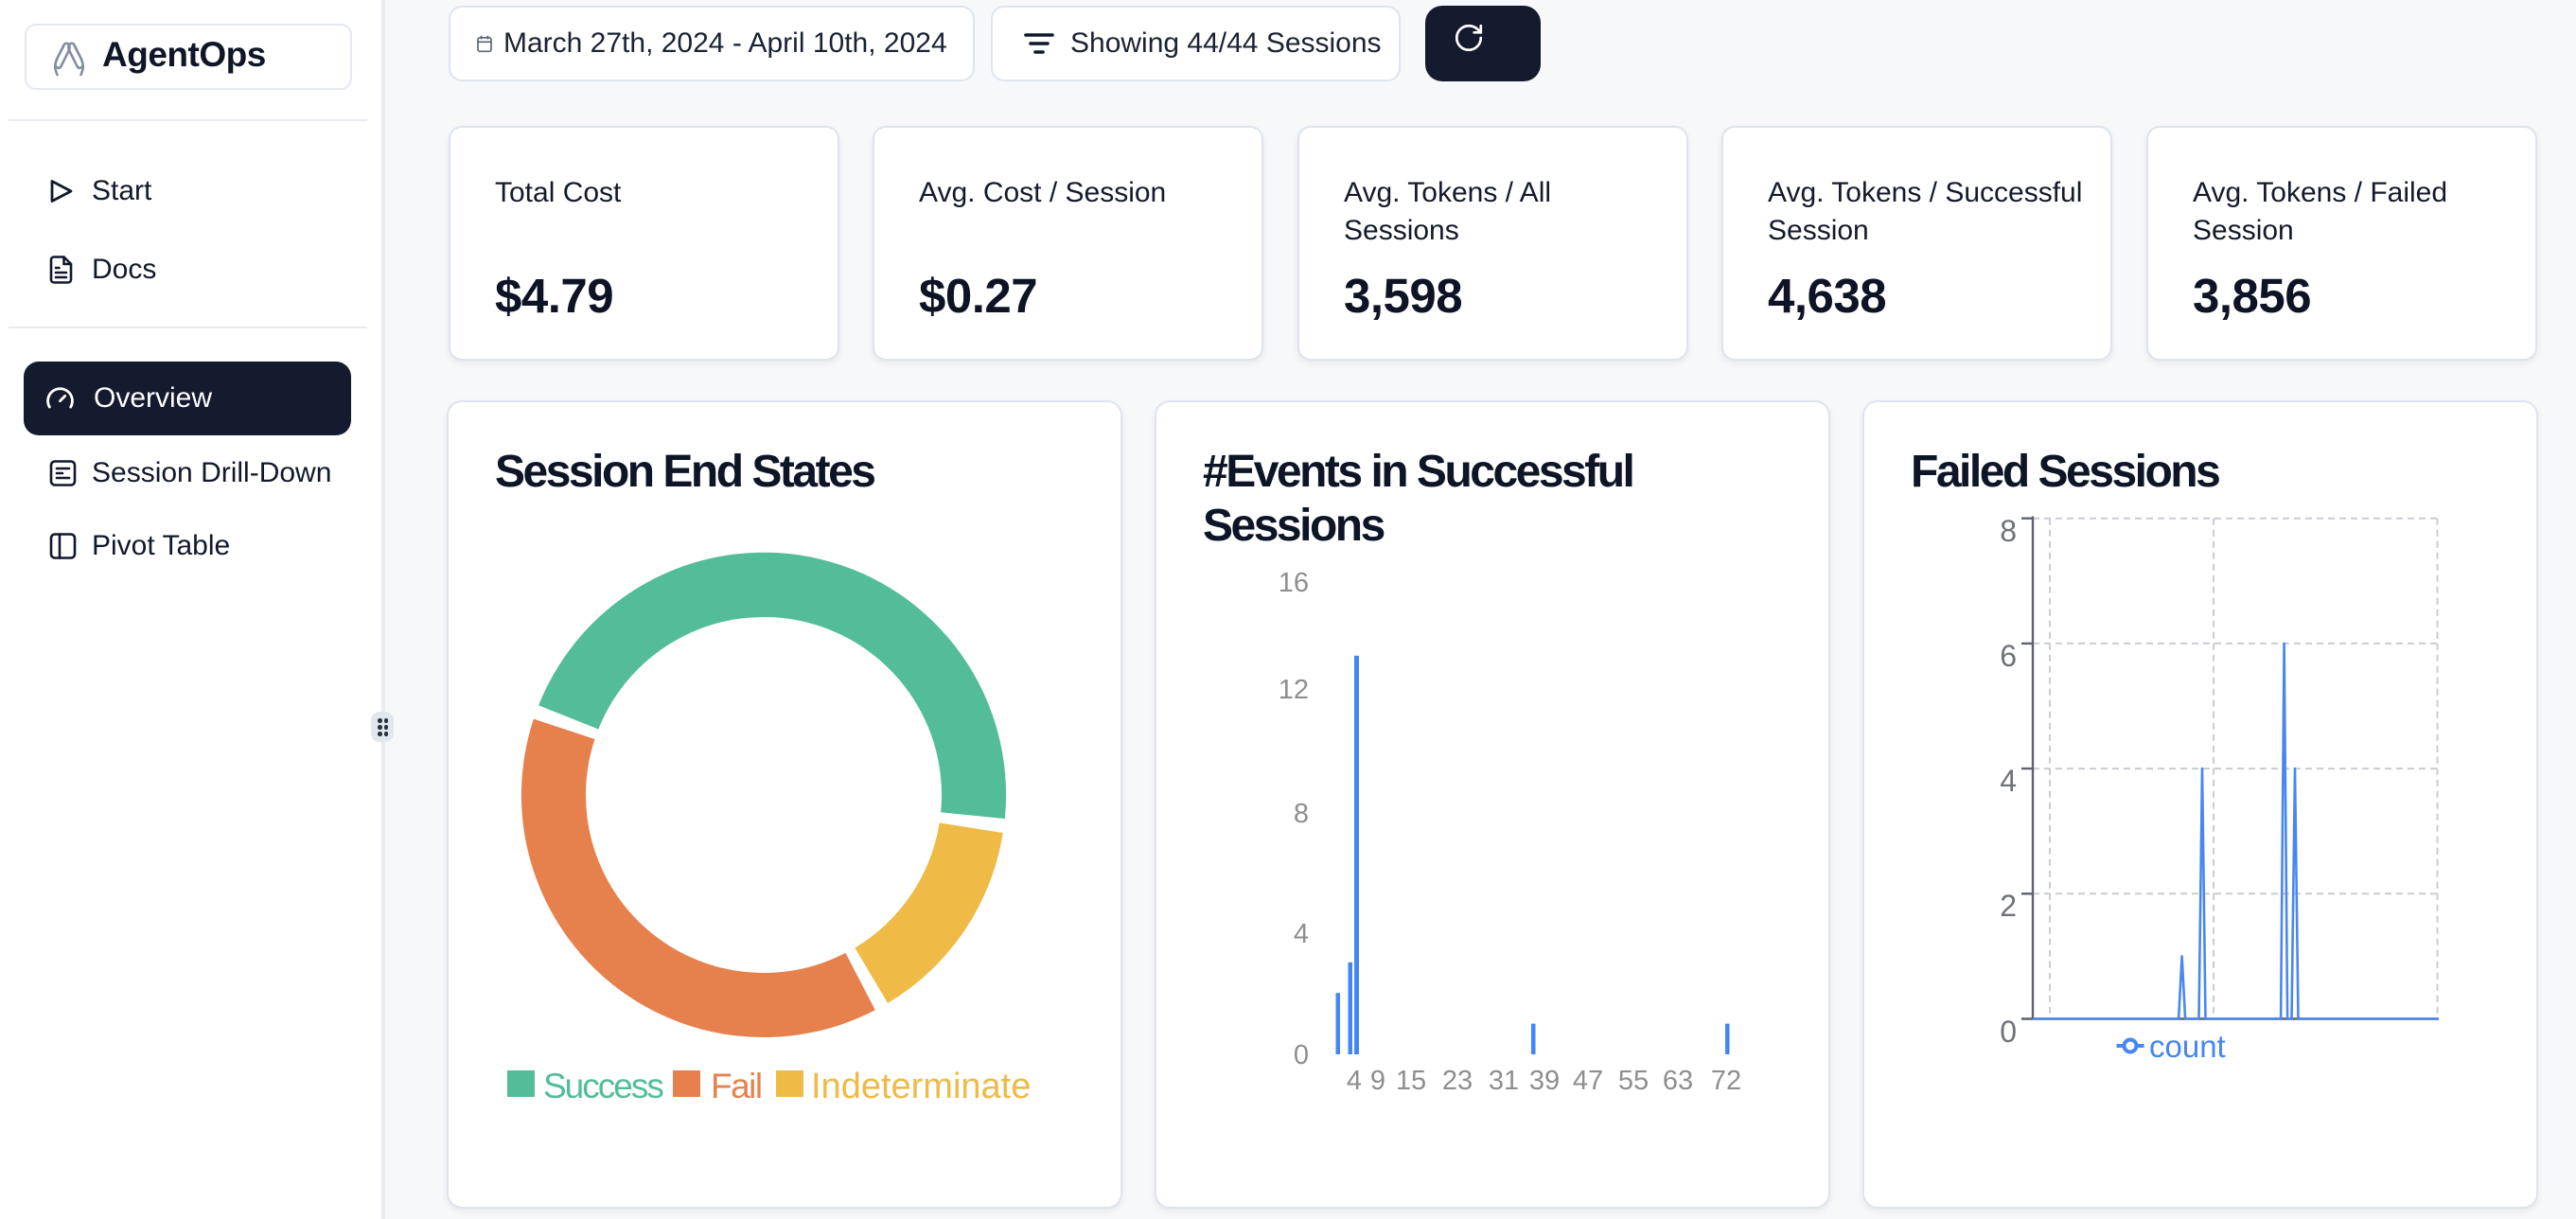 This screenshot has width=2576, height=1219. I want to click on svg-text: 15, so click(1411, 1081).